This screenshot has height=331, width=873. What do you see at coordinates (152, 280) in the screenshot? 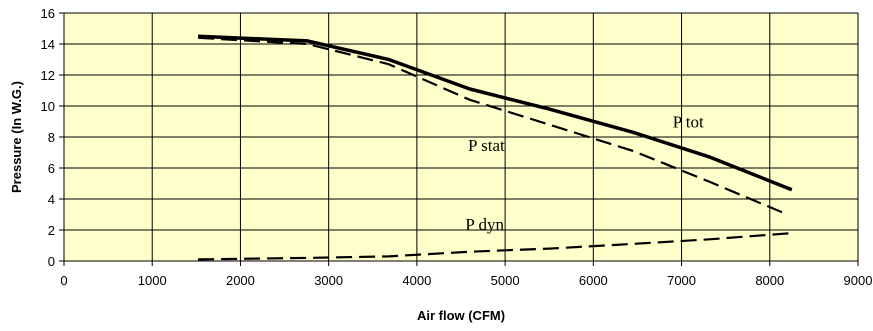
I see `x-tick-label: 1000` at bounding box center [152, 280].